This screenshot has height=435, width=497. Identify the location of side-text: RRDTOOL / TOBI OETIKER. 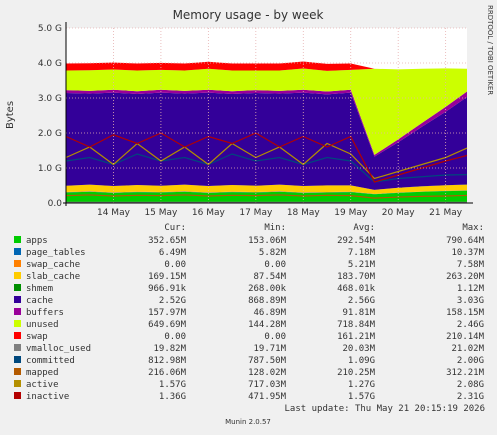
(490, 50).